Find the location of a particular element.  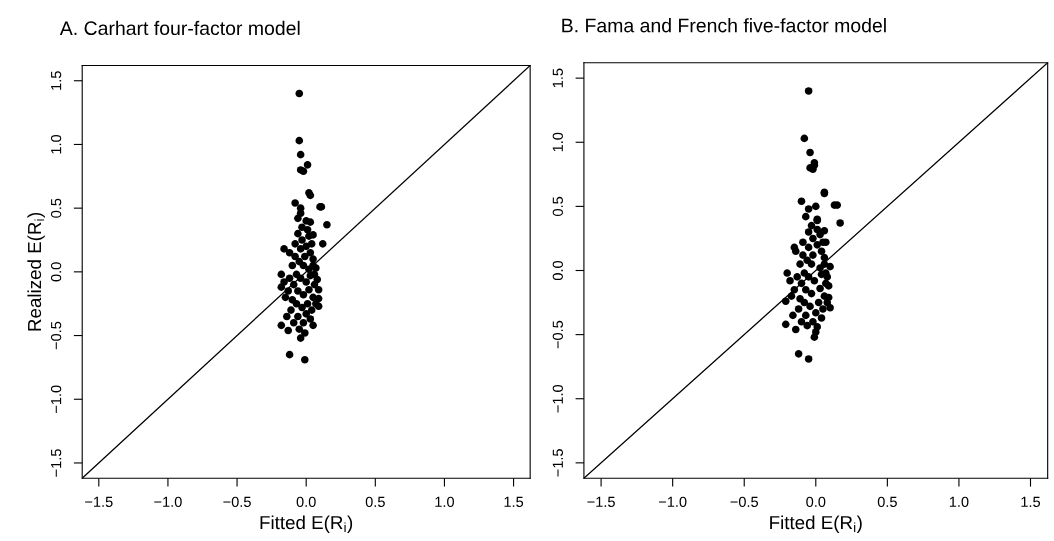

chart-title: B. Fama and French five-factor model is located at coordinates (724, 25).